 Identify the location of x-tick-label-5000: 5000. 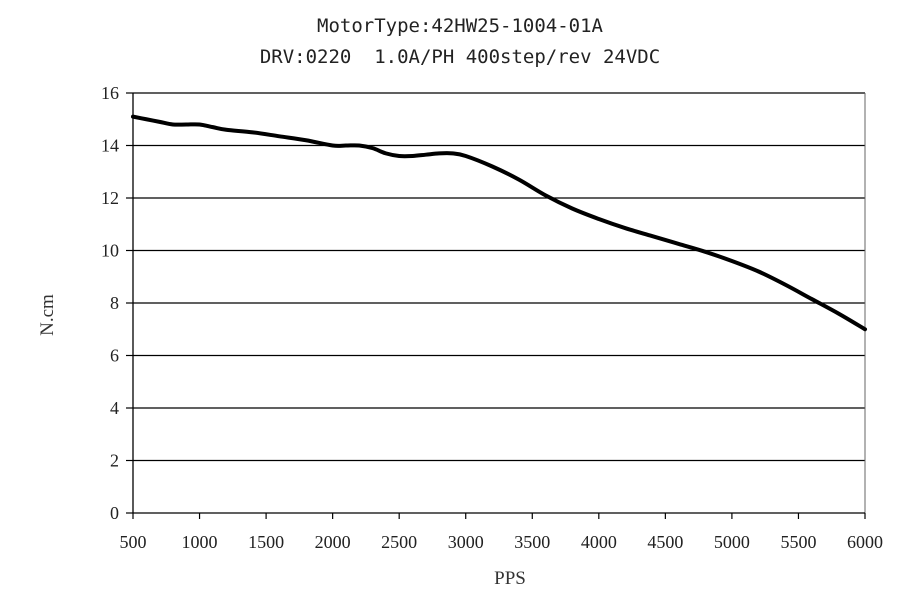
(732, 542).